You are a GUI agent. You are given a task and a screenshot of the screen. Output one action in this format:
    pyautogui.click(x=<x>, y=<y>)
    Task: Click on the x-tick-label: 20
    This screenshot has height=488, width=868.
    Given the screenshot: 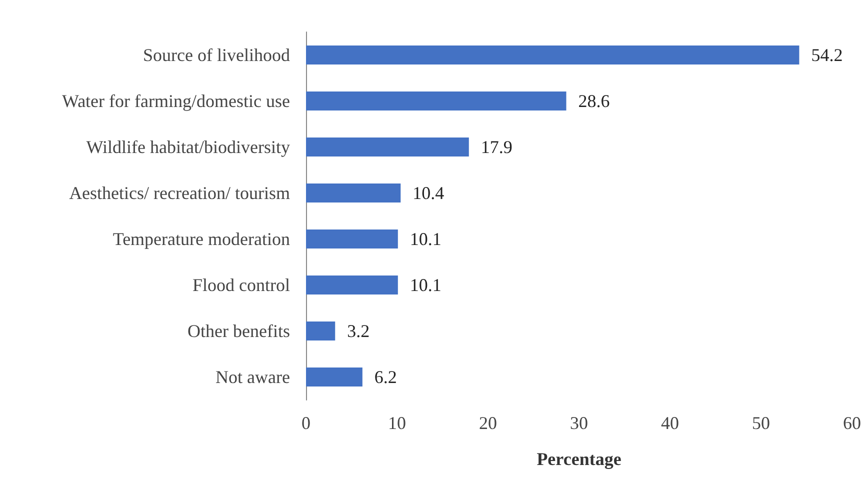 What is the action you would take?
    pyautogui.click(x=488, y=423)
    